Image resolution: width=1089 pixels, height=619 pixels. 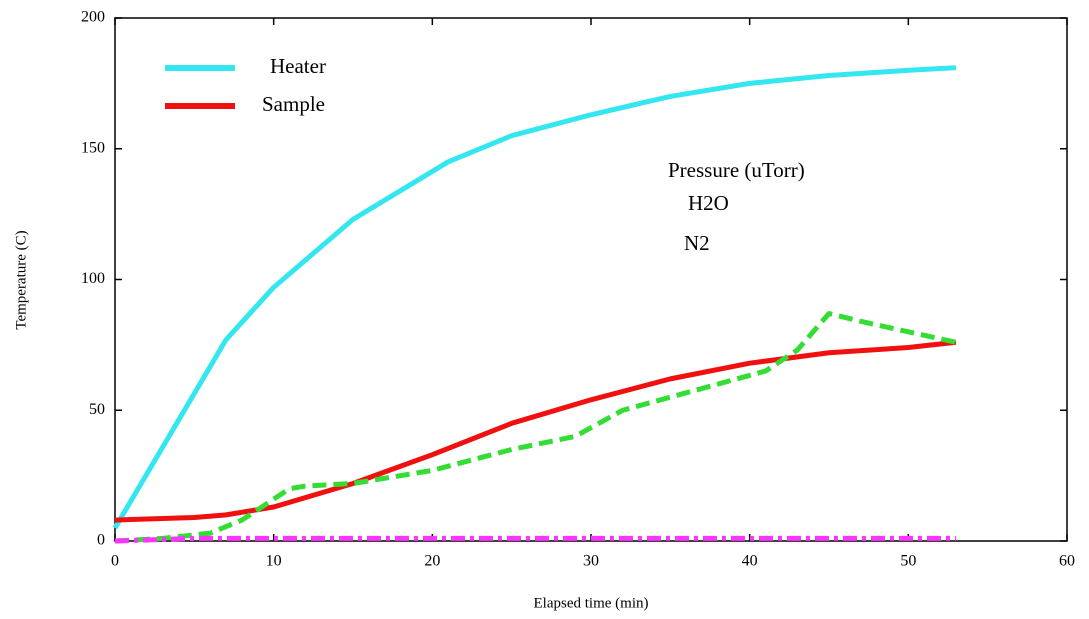 I want to click on x-tick-label: 0, so click(x=115, y=561).